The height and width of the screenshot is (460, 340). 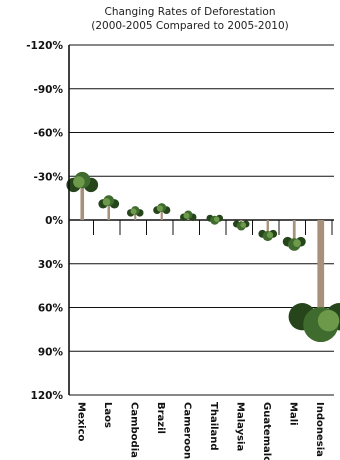 I want to click on y-tick-label: -90%, so click(x=49, y=90).